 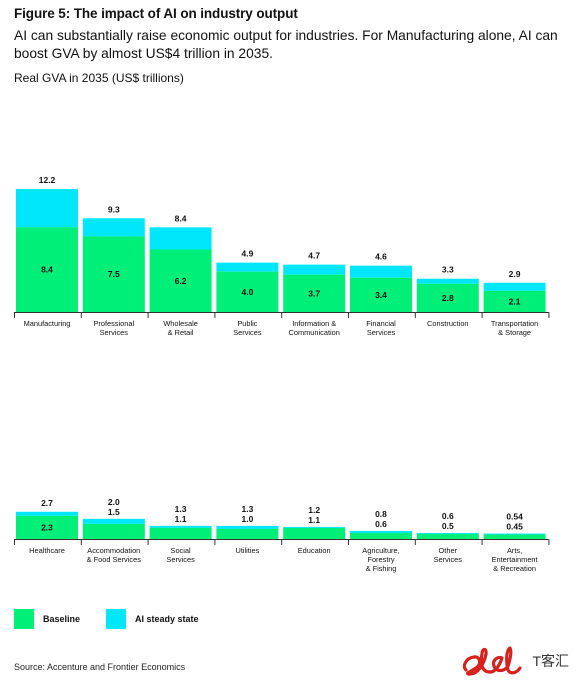 I want to click on baseline-value-label: 4.0, so click(x=247, y=292).